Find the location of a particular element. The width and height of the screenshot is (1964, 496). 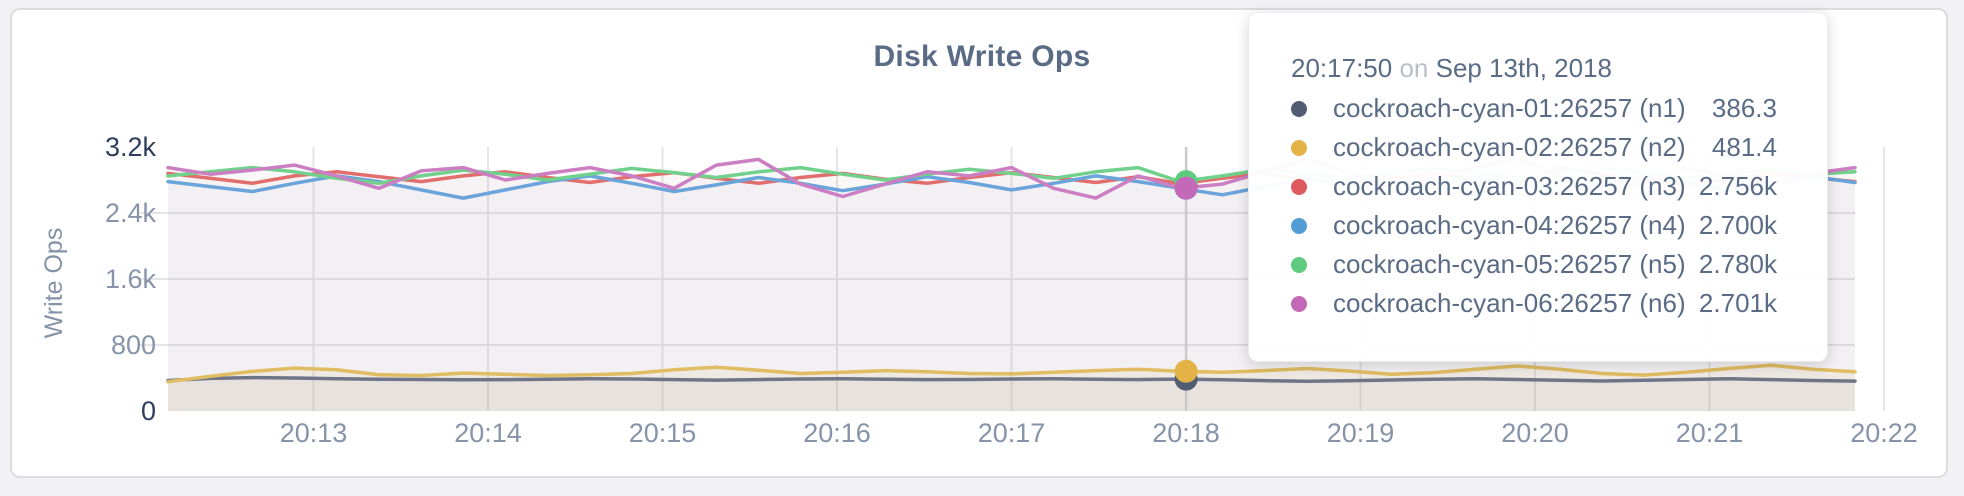

series-value: 2.756k is located at coordinates (1737, 186).